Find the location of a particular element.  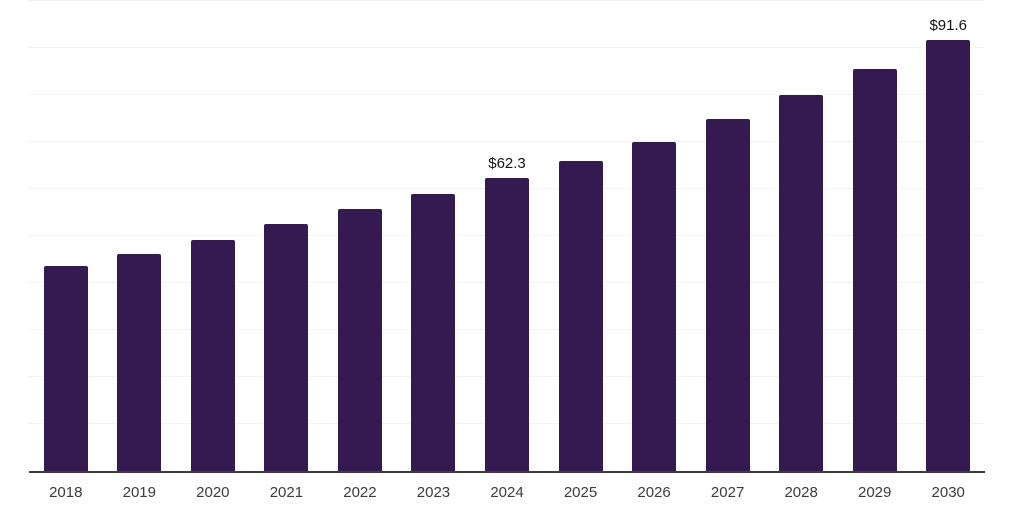

x-tick-label-2019: 2019 is located at coordinates (139, 492).